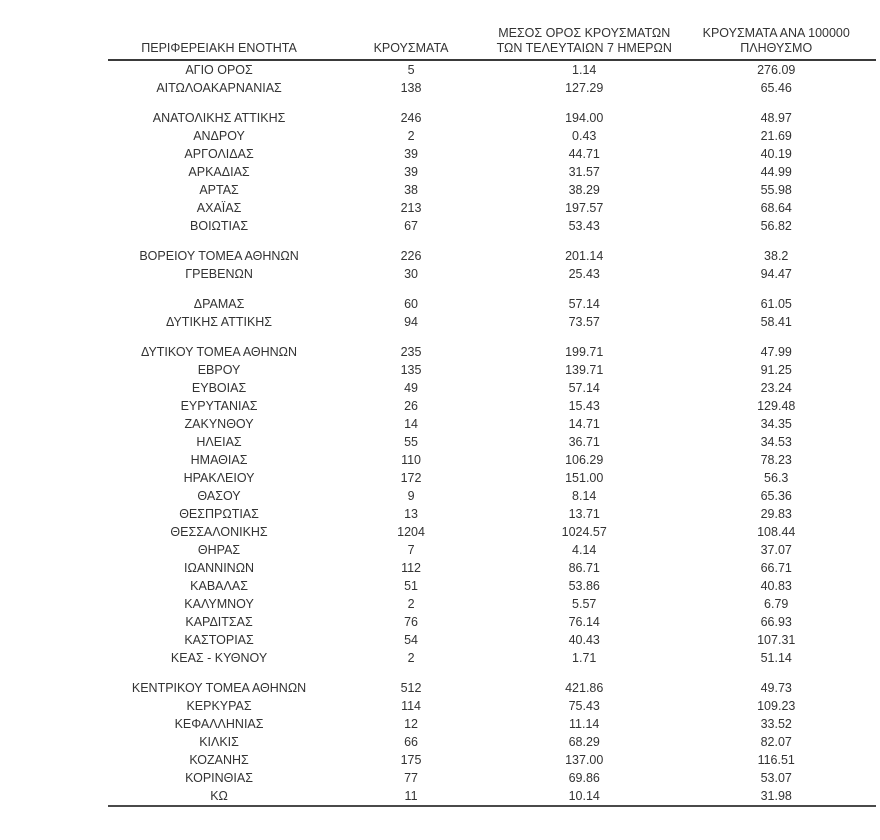 This screenshot has width=880, height=840. I want to click on avg7-cell: 14.71, so click(584, 424).